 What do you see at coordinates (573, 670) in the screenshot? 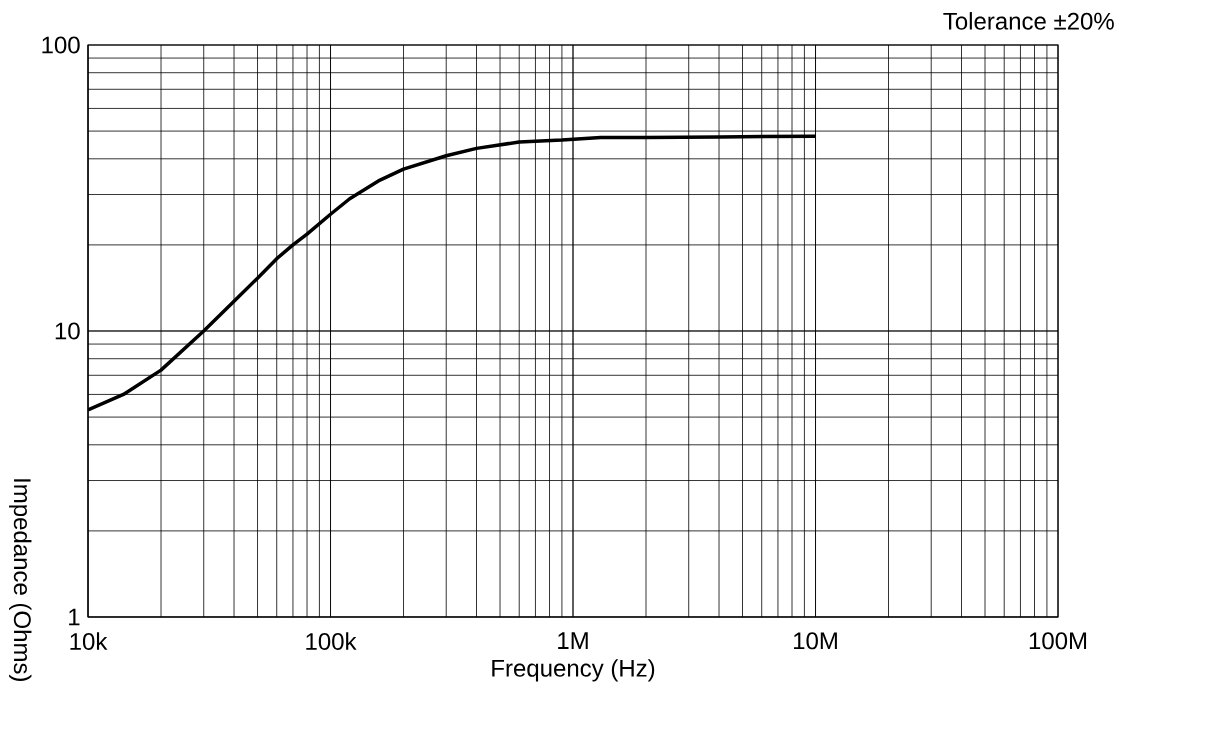
I see `x-axis-title: Frequency (Hz)` at bounding box center [573, 670].